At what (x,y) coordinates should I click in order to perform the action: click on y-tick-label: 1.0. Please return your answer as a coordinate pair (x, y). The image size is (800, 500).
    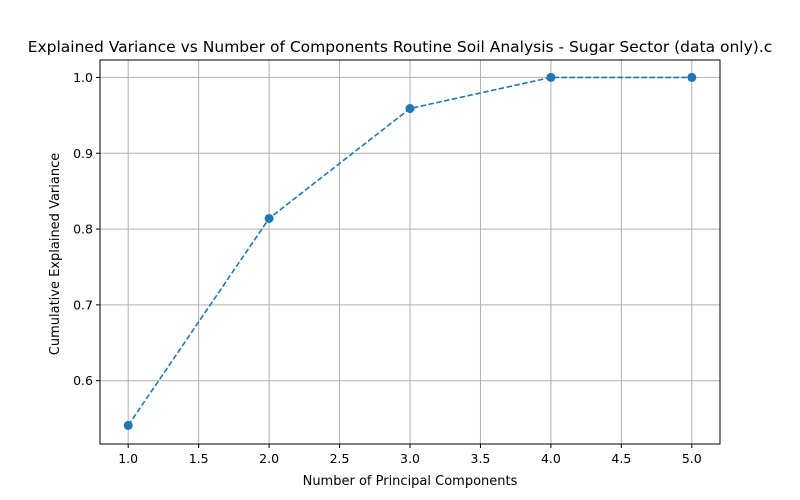
    Looking at the image, I should click on (83, 77).